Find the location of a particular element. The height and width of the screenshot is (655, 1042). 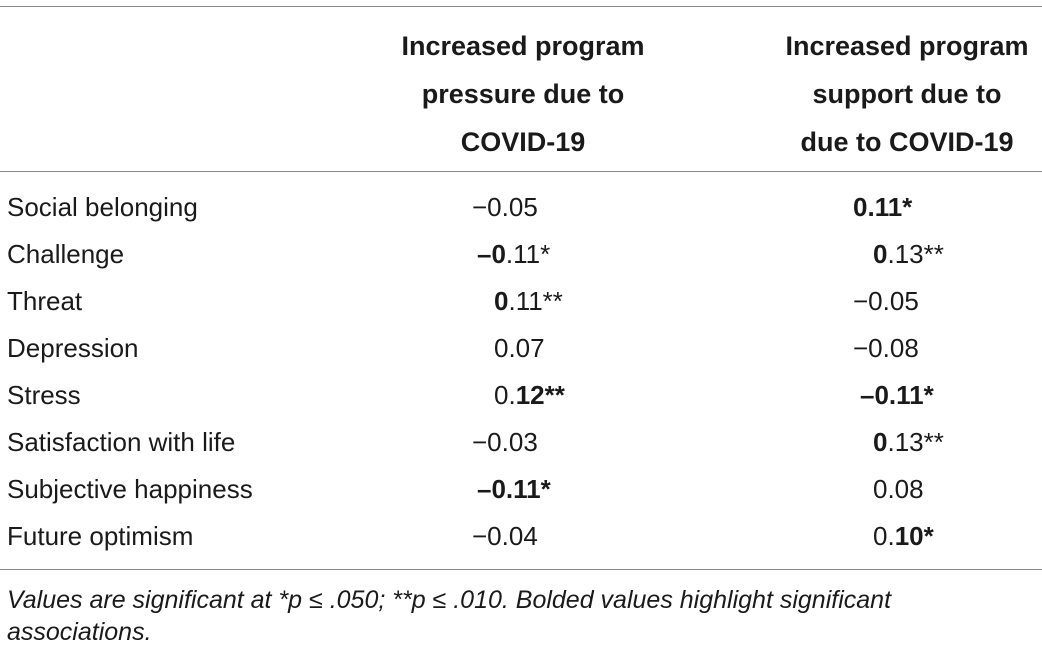

row-label: Depression is located at coordinates (73, 348).